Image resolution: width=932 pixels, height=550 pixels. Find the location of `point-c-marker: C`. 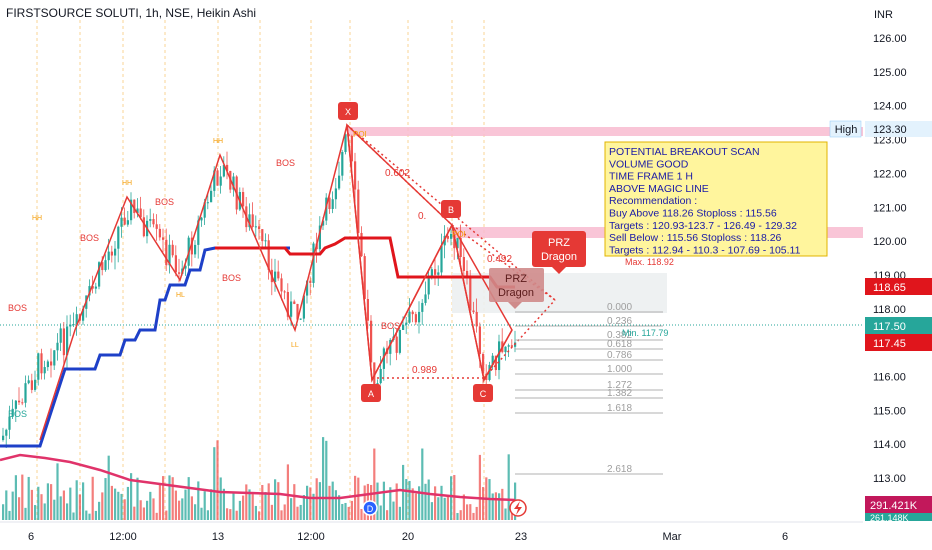

point-c-marker: C is located at coordinates (483, 393).